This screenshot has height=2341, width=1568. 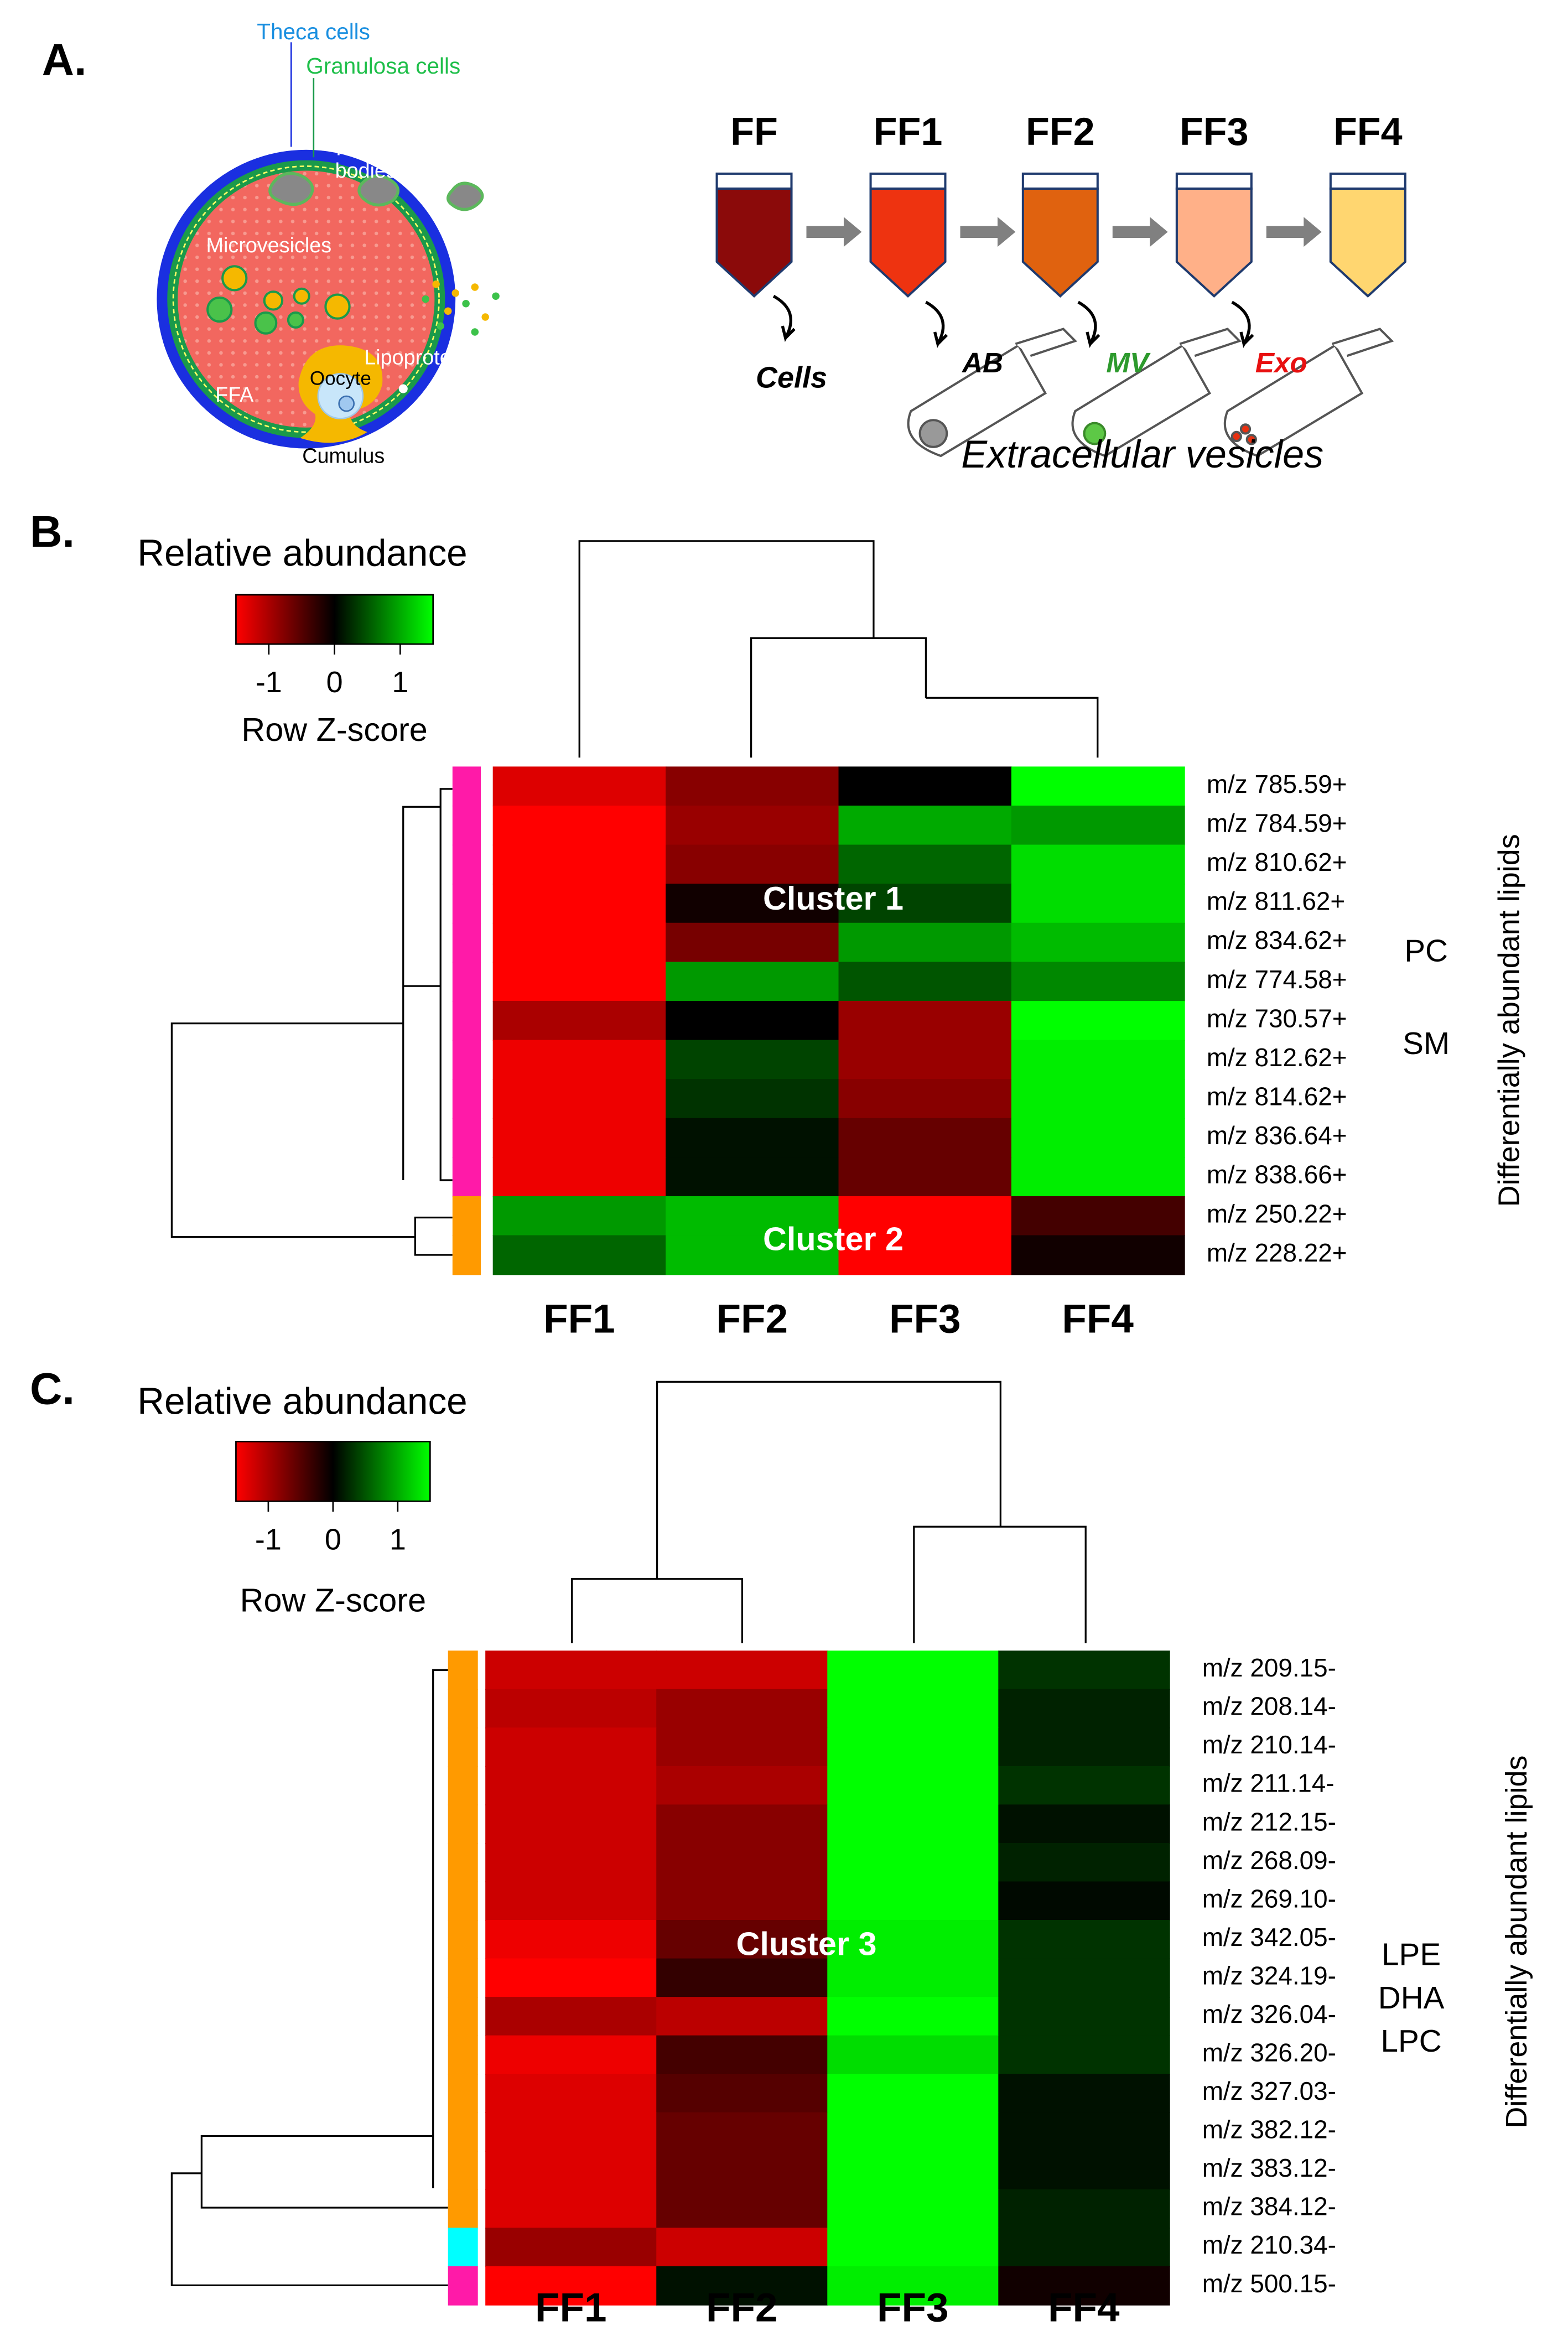 I want to click on column-label: FF2, so click(x=752, y=1319).